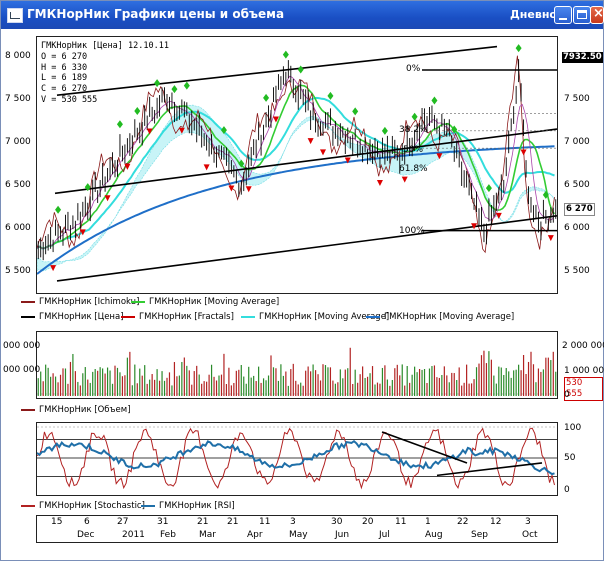 This screenshot has width=604, height=561. What do you see at coordinates (64, 78) in the screenshot?
I see `low-value: L = 6 189` at bounding box center [64, 78].